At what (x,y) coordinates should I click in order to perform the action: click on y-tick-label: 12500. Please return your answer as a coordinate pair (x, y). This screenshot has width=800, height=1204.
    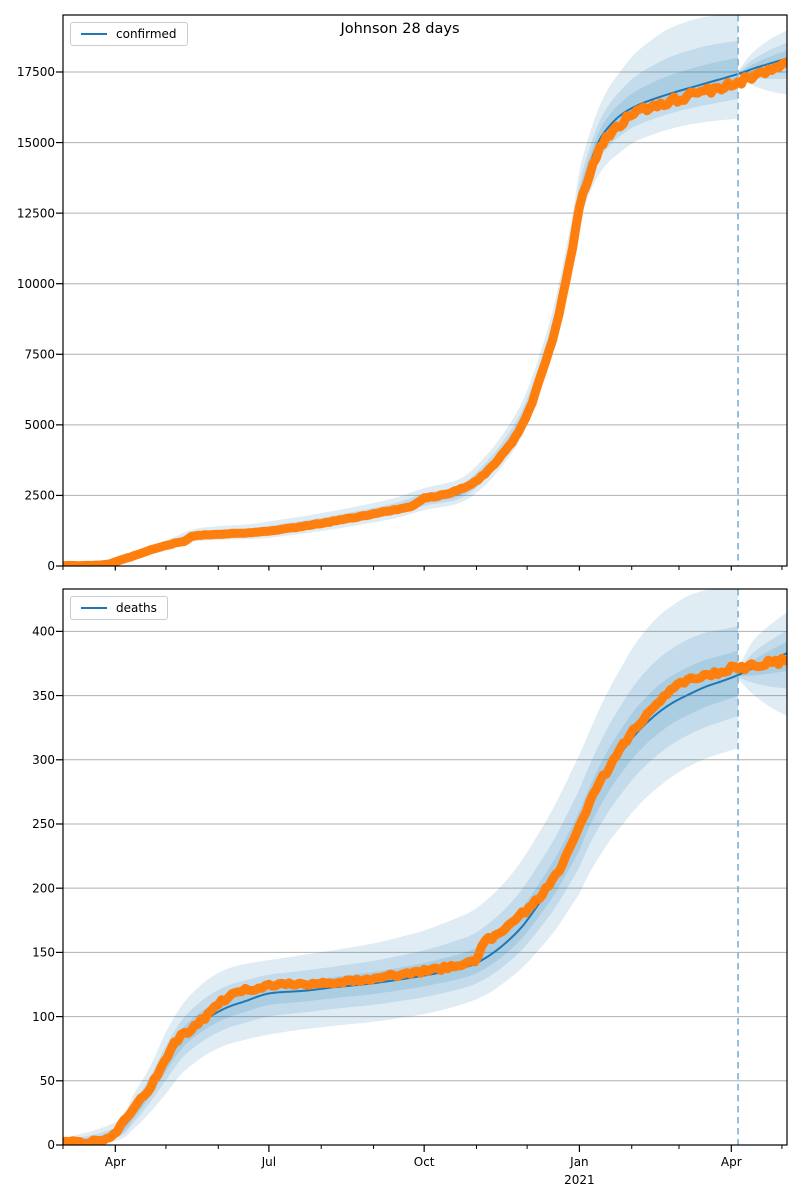
    Looking at the image, I should click on (36, 213).